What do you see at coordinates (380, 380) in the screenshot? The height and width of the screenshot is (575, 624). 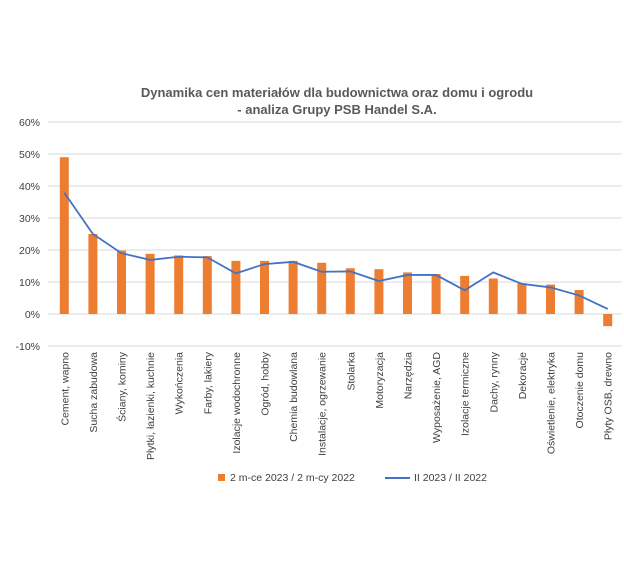 I see `x-tick-label: Motoryzacja` at bounding box center [380, 380].